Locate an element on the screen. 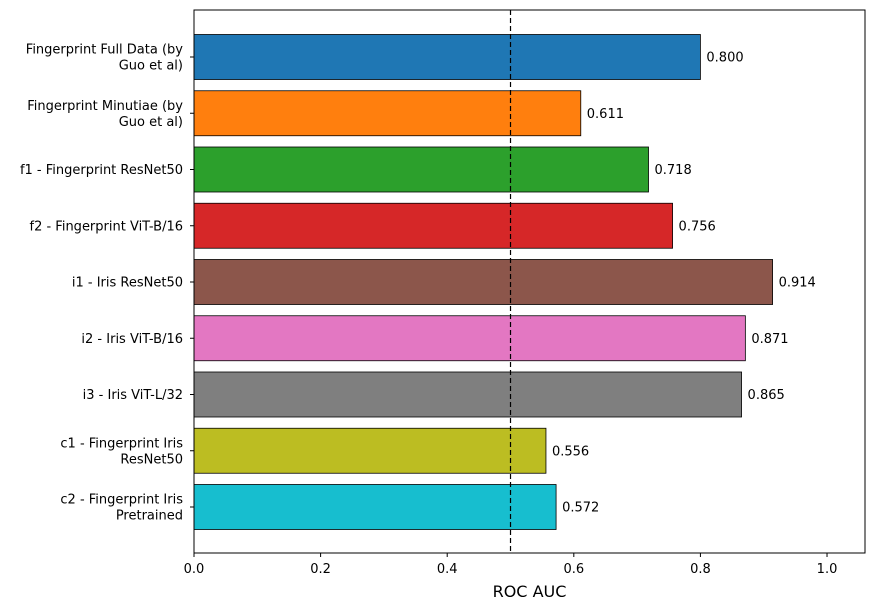  category-label-4: f2 - Fingerprint ViT-B/16 is located at coordinates (107, 226).